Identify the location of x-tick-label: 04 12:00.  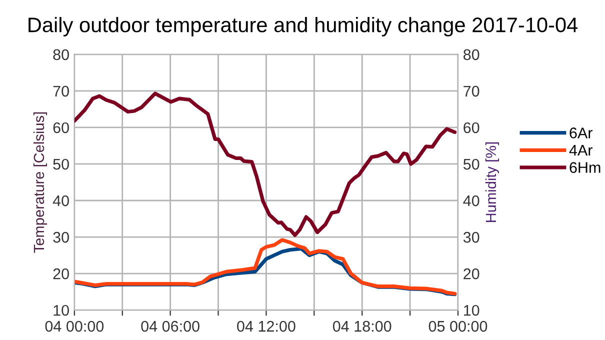
(266, 326).